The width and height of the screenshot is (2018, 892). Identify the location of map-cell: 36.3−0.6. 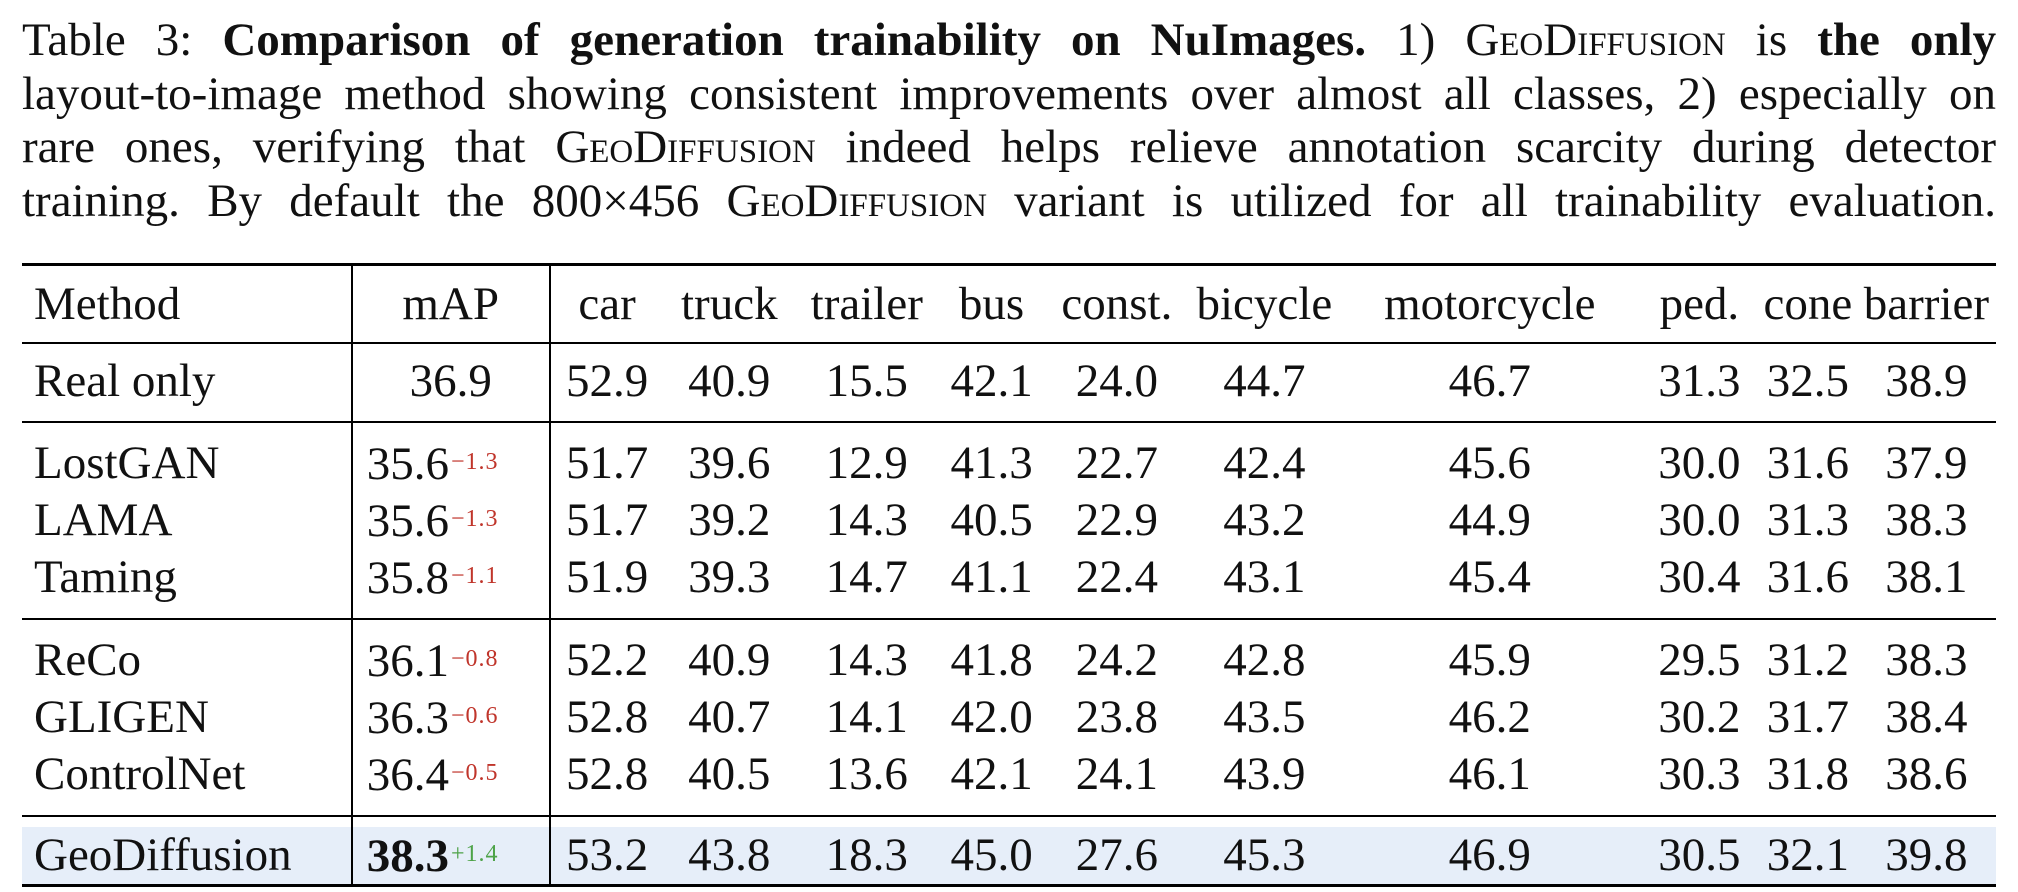
(451, 717).